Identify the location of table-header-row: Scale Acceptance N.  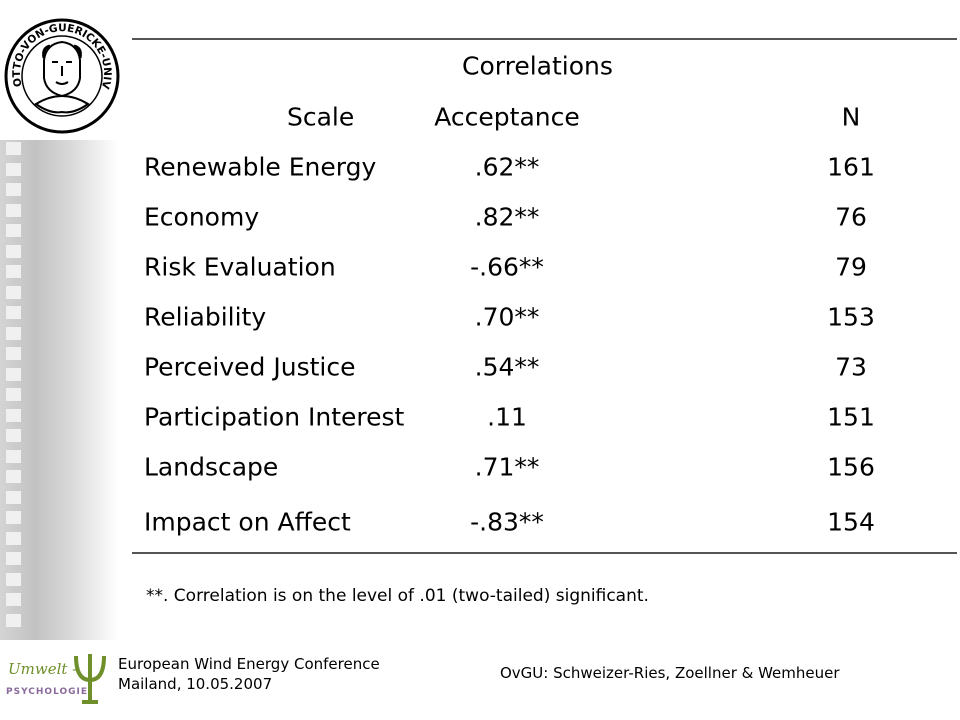
(544, 117).